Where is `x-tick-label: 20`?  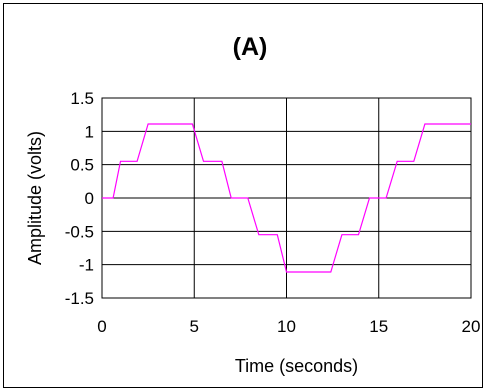
x-tick-label: 20 is located at coordinates (471, 326).